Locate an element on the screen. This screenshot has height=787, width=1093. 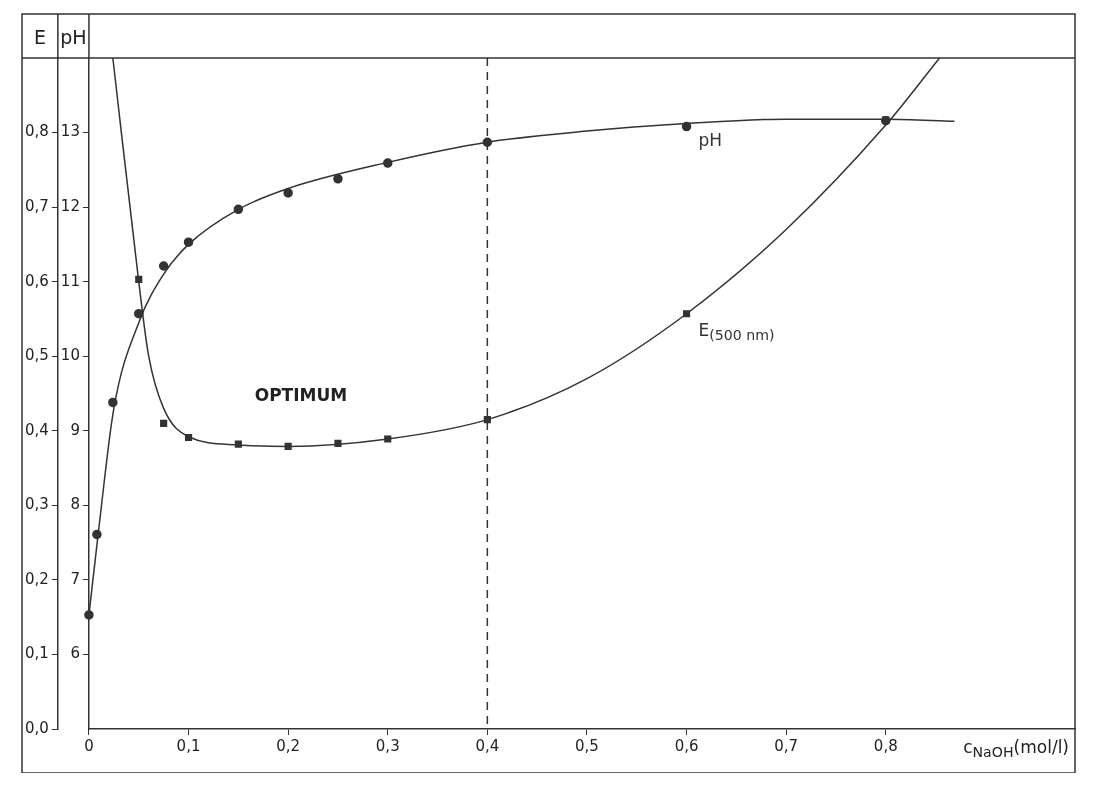
y2-tick-label: 7 is located at coordinates (75, 578).